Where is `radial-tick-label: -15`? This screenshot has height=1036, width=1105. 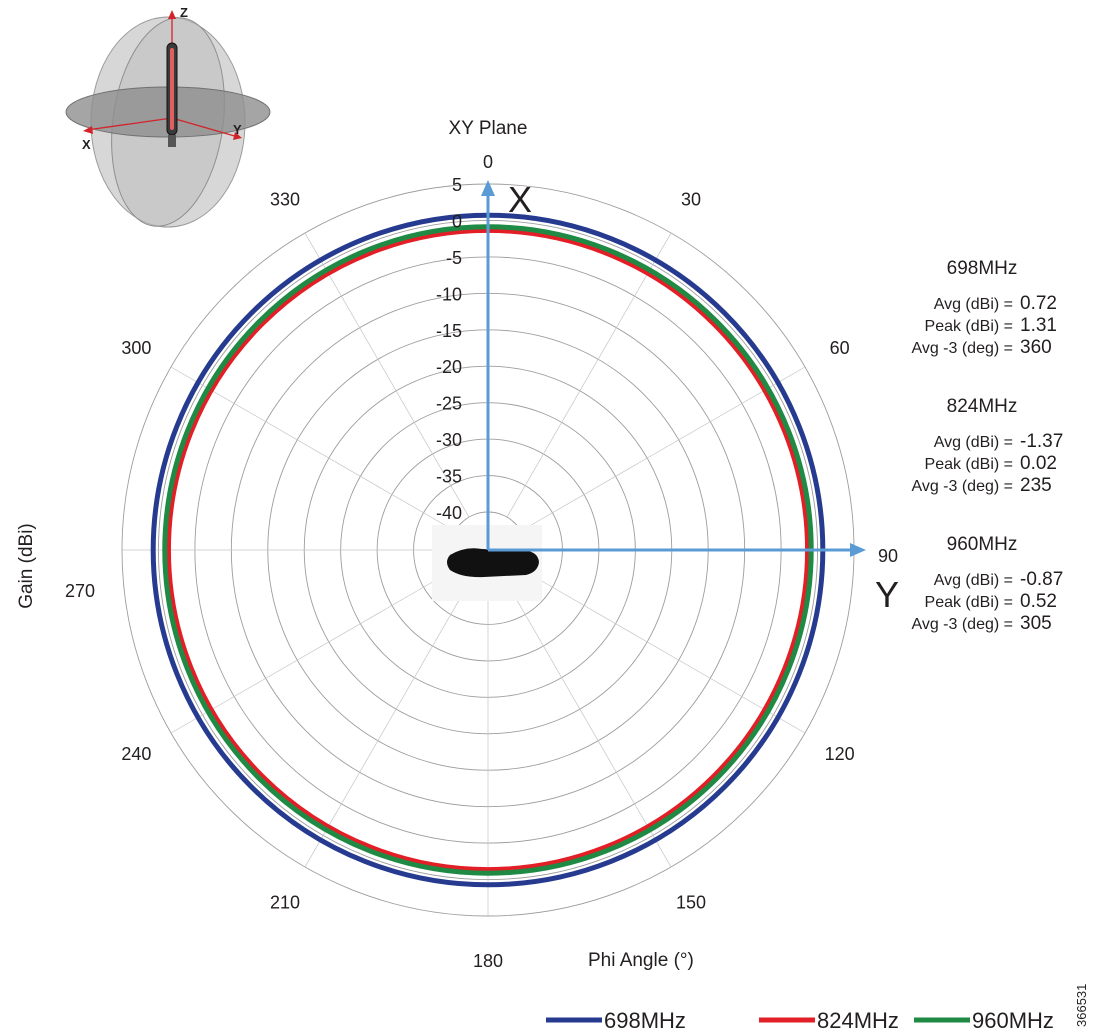
radial-tick-label: -15 is located at coordinates (449, 331).